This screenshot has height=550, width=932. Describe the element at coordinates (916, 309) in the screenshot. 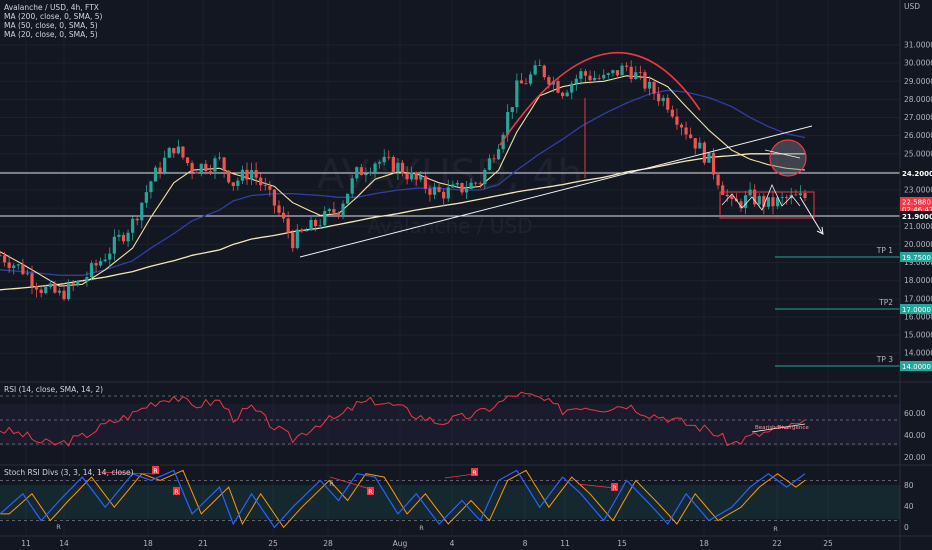

I see `tag-tp2-bg` at that location.